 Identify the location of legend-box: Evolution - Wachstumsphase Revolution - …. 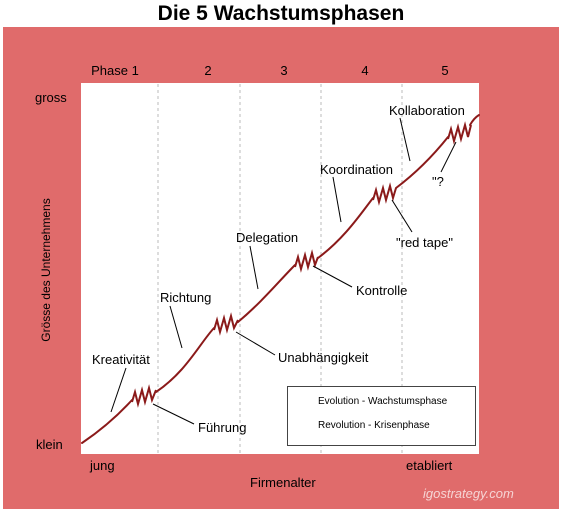
(381, 416).